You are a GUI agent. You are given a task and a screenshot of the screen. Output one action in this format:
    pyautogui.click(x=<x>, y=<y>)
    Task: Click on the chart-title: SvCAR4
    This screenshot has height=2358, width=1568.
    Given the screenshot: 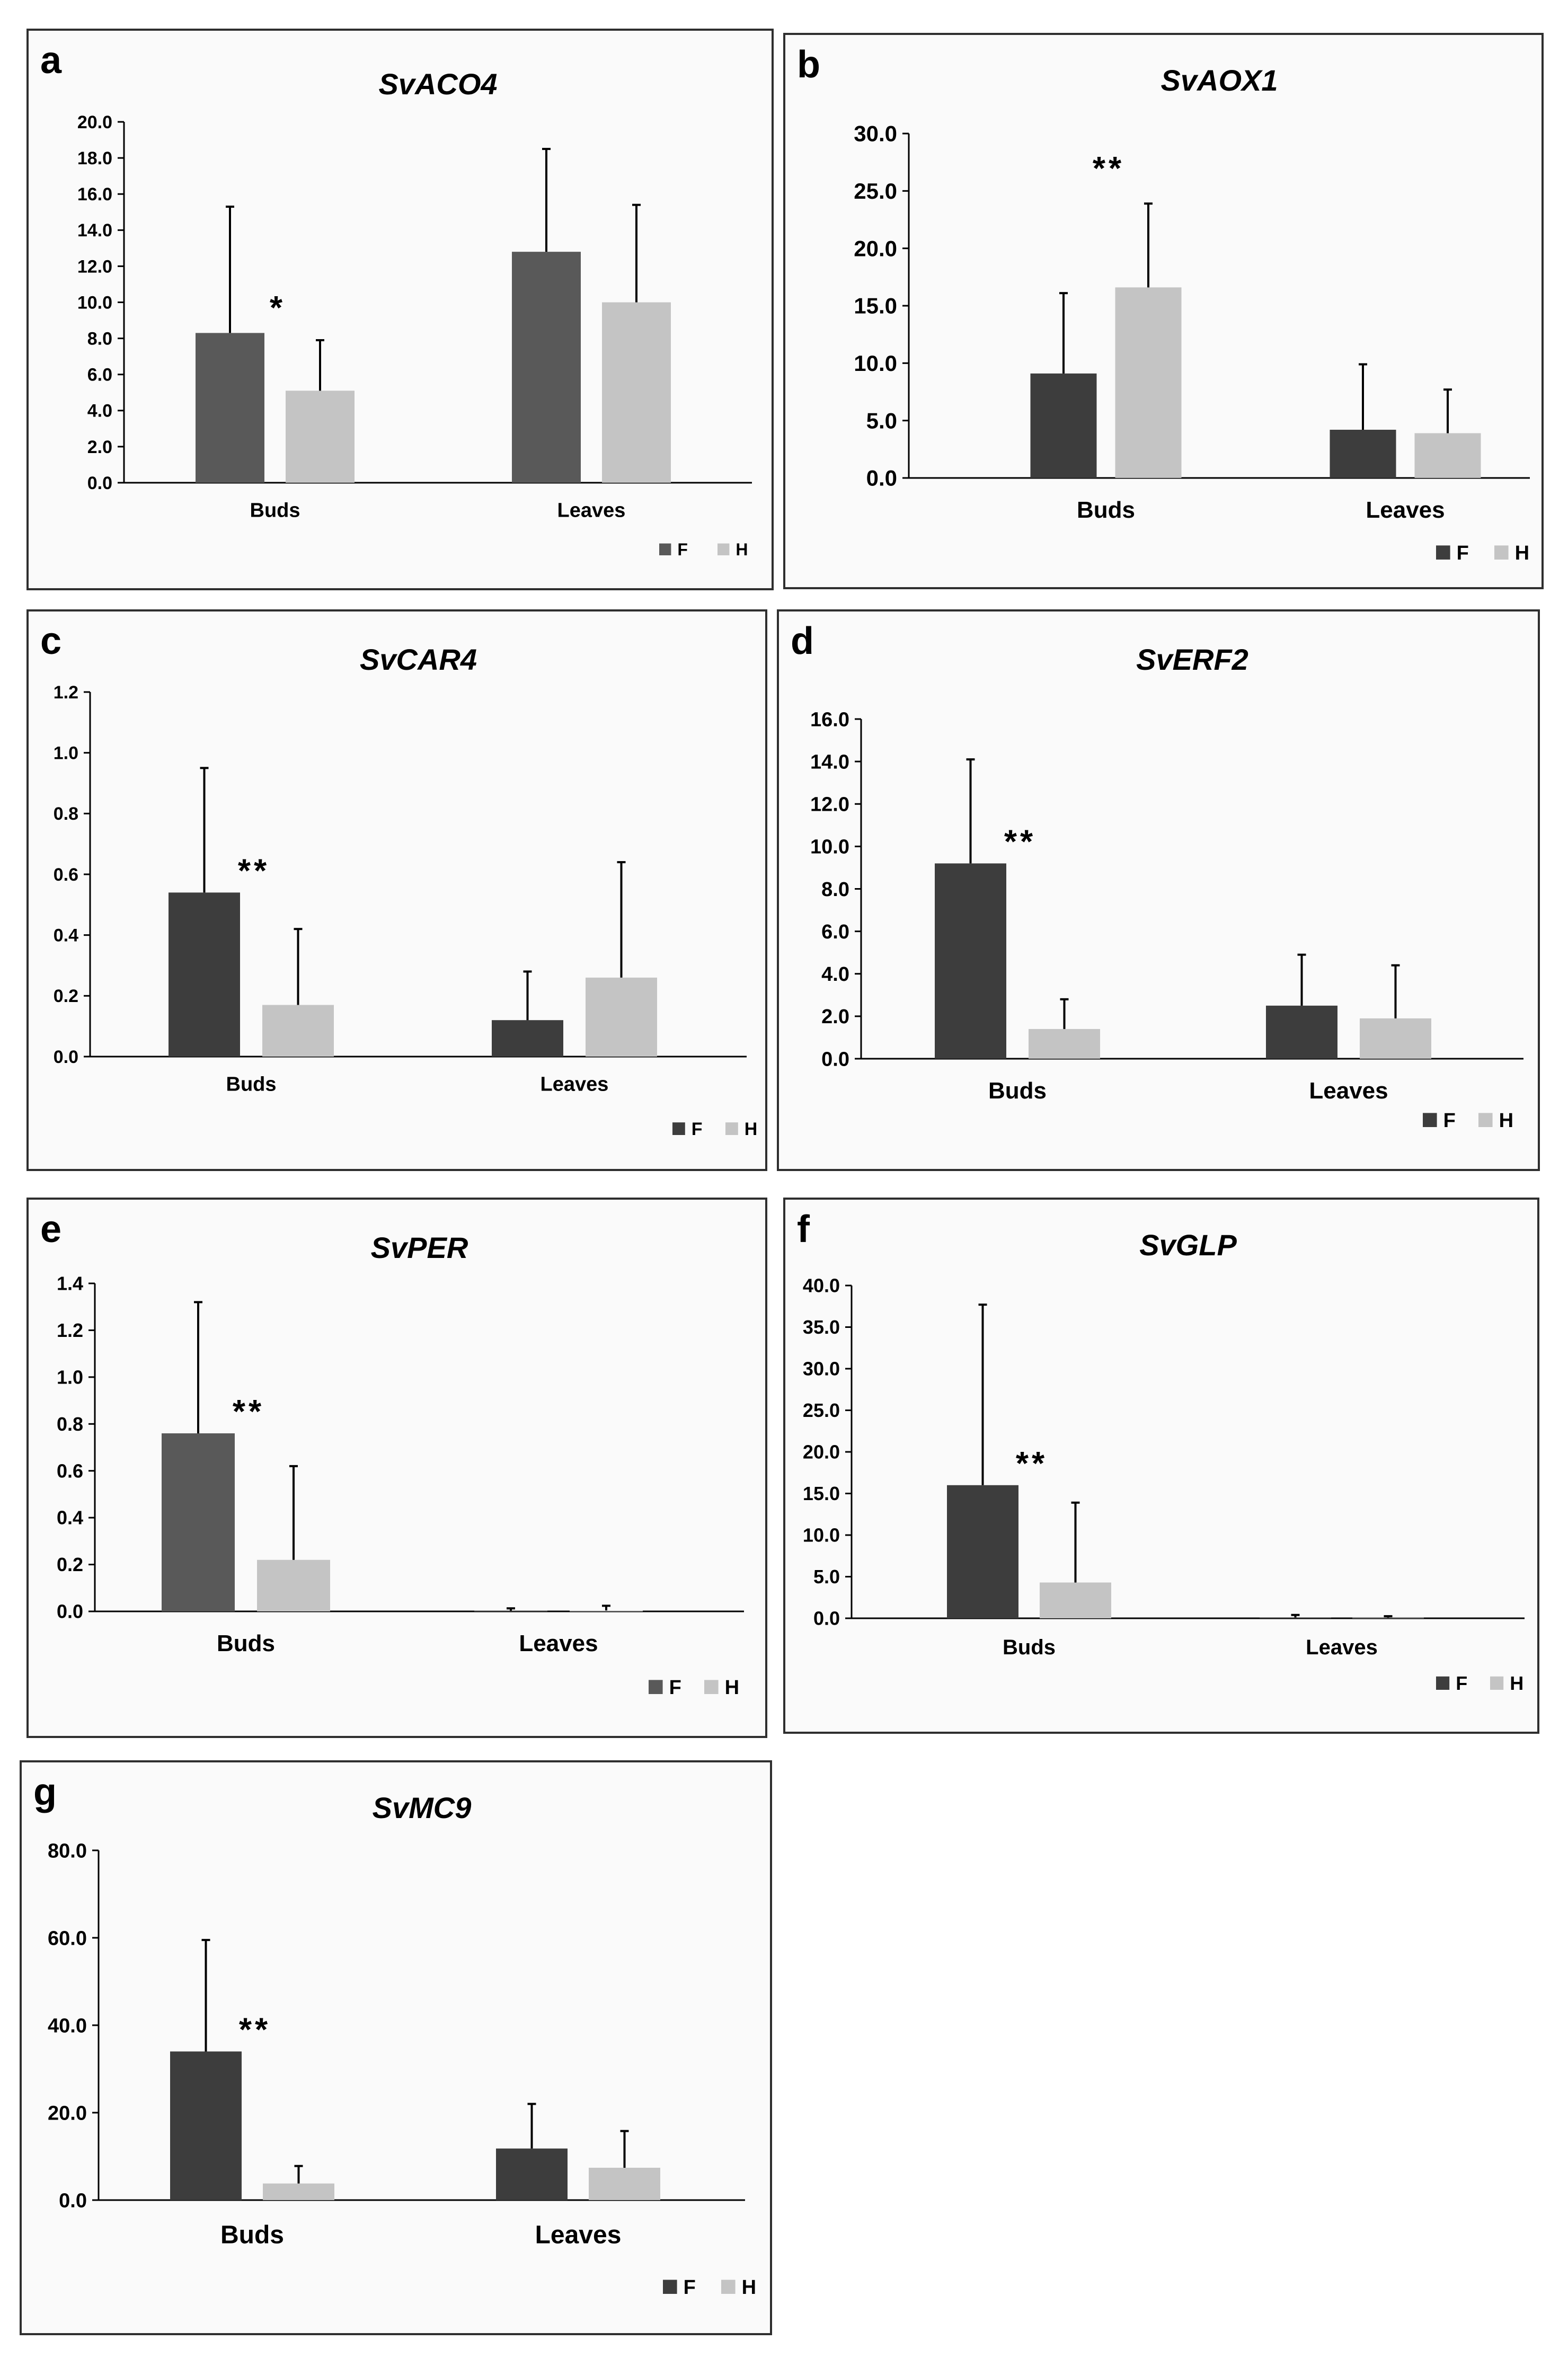 What is the action you would take?
    pyautogui.click(x=418, y=660)
    